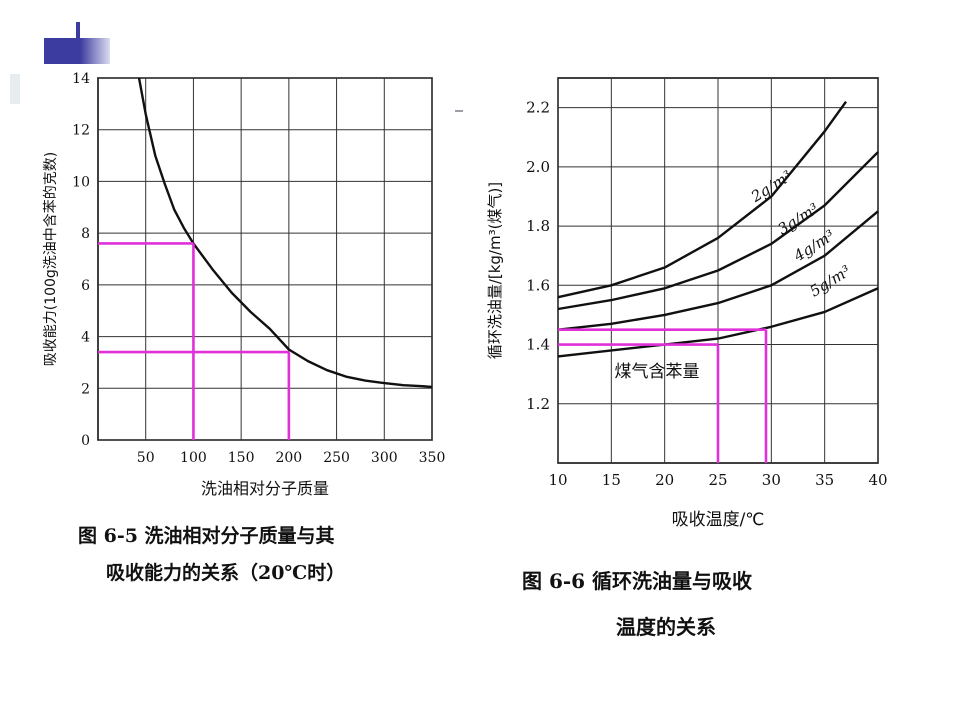 The width and height of the screenshot is (960, 720). I want to click on y-tick-label: 1.8, so click(538, 226).